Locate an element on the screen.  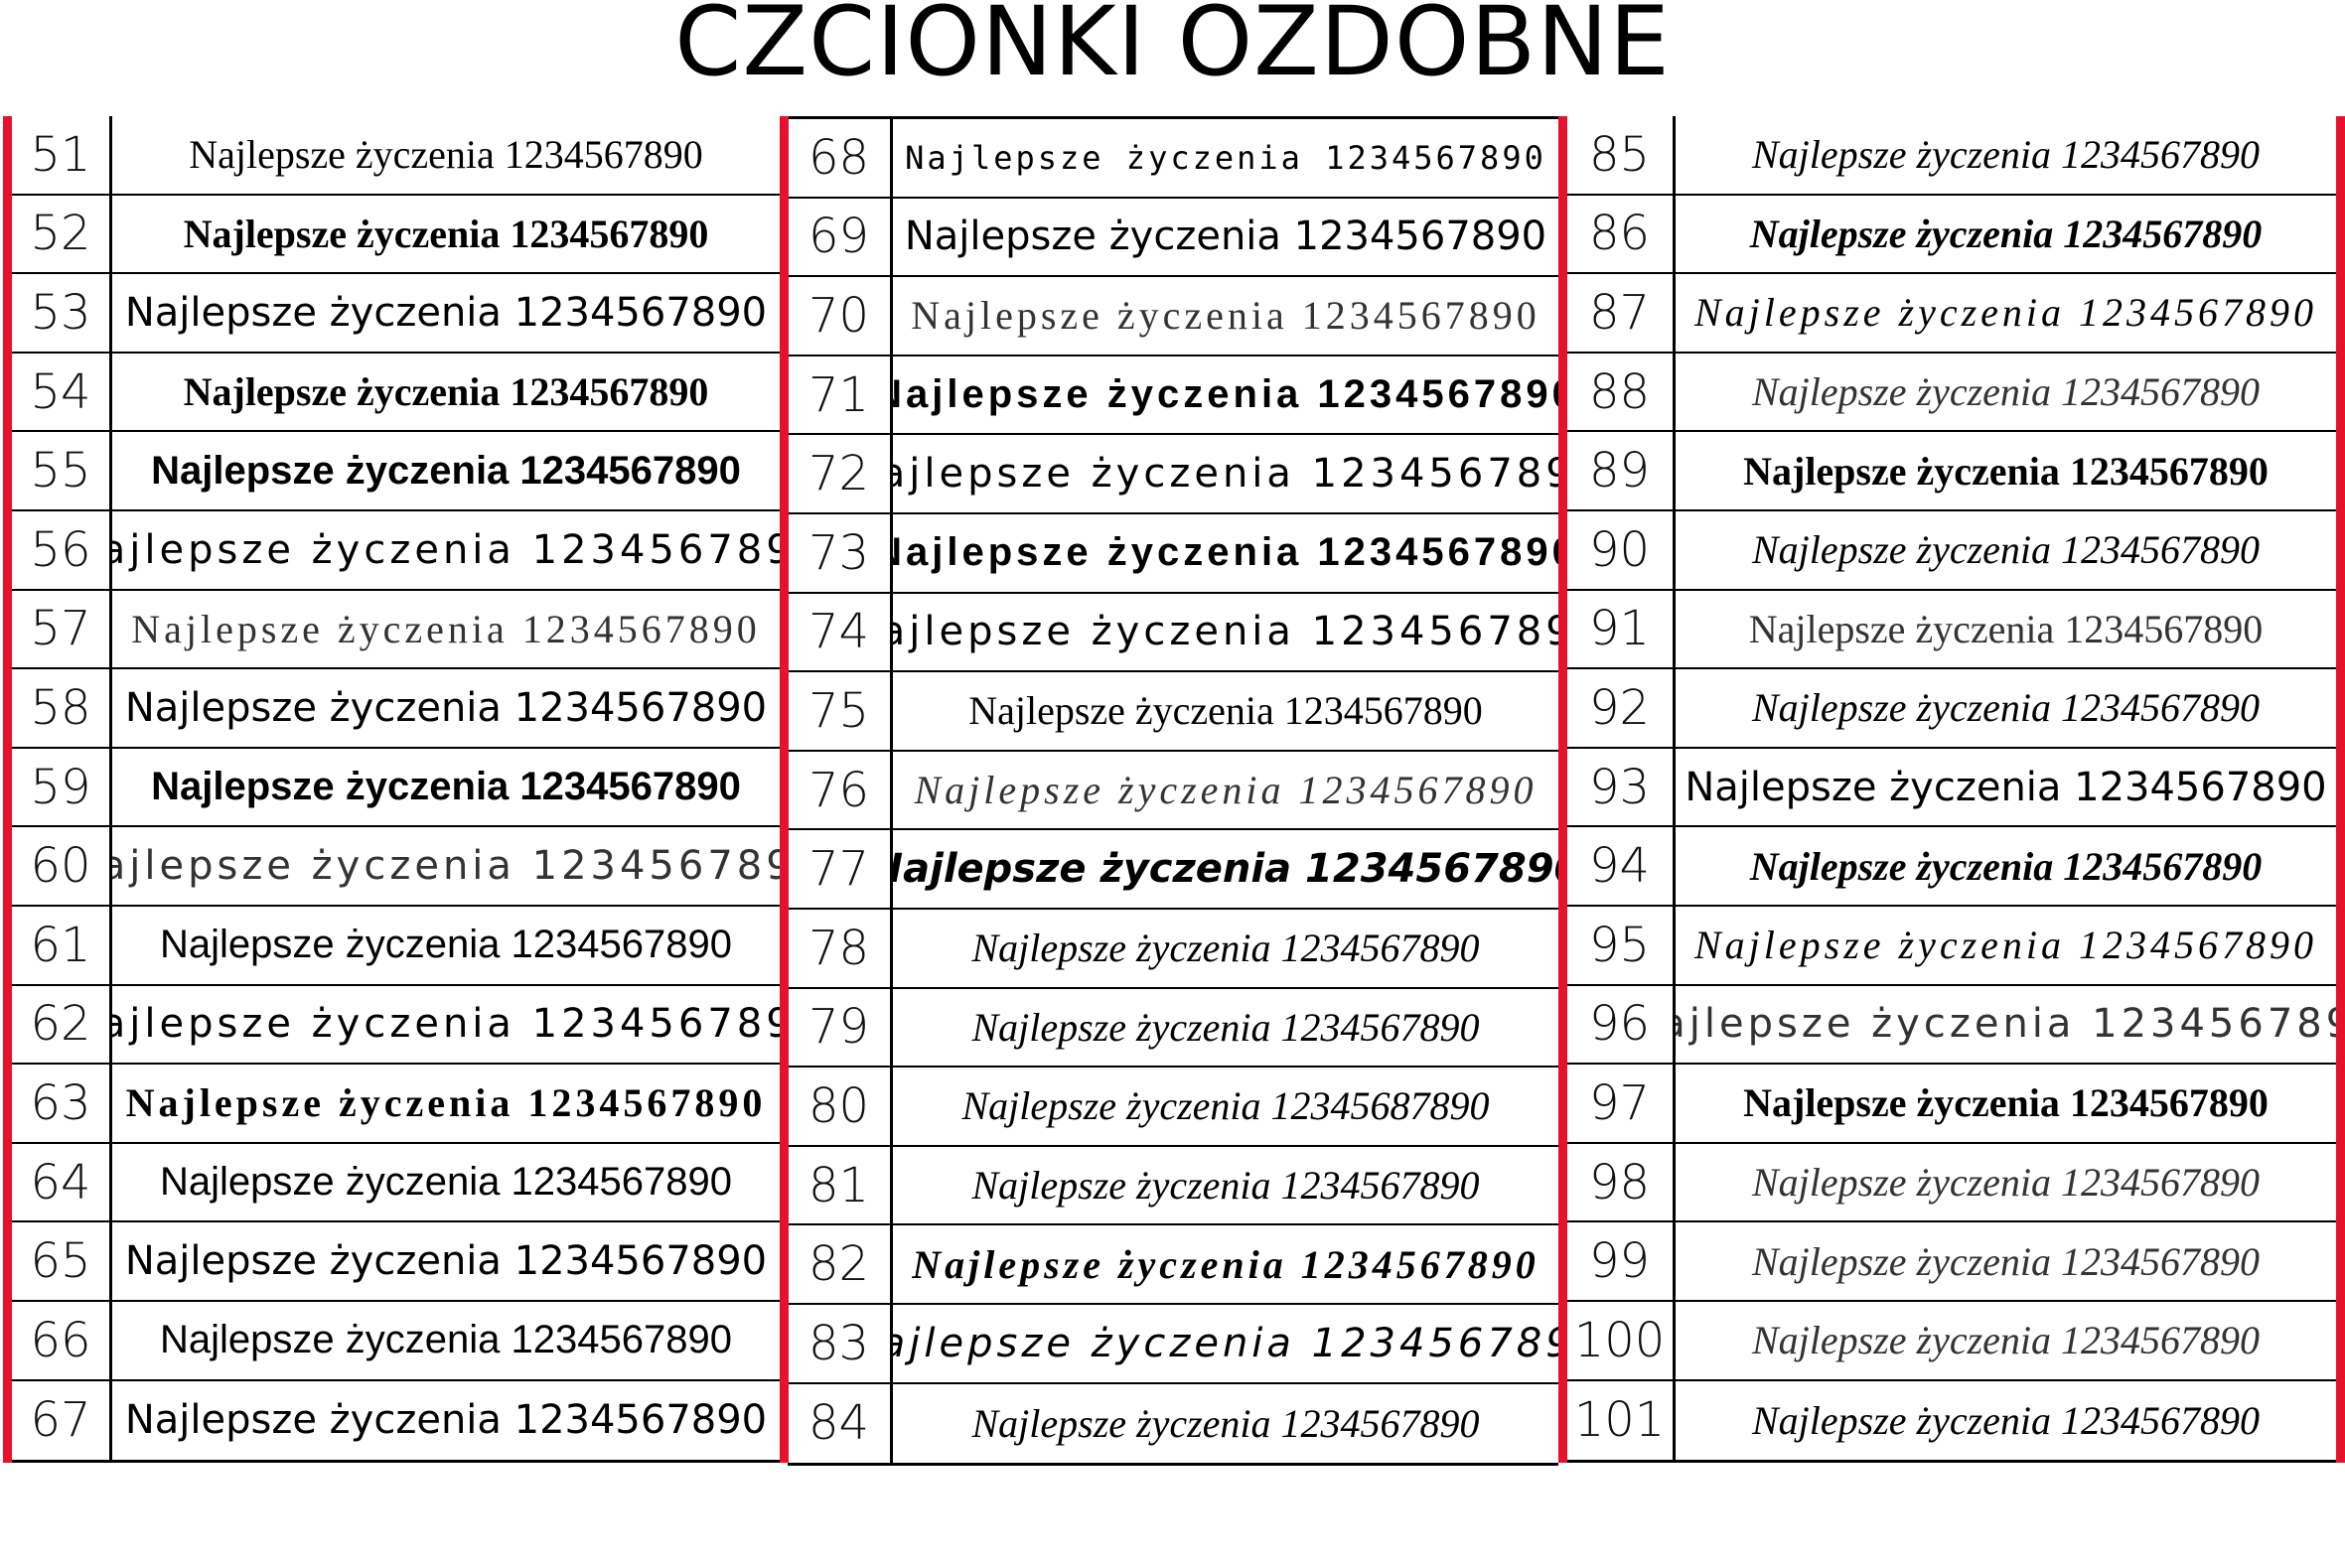
font-sample-row: 73 Najlepsze życzenia 1234567890 is located at coordinates (1173, 554).